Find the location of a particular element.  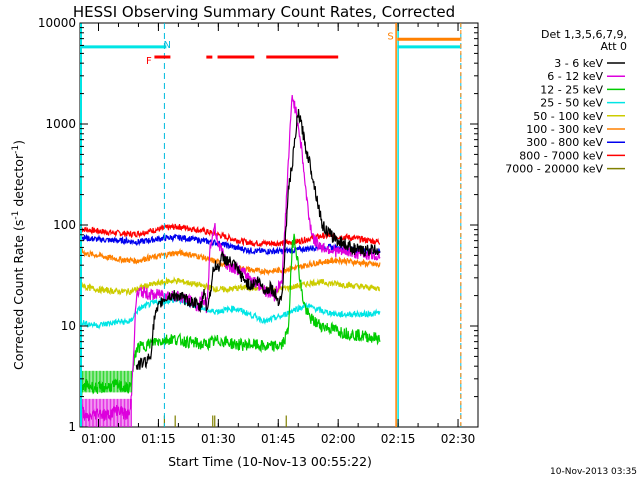

legend-label: 7000 - 20000 keV is located at coordinates (554, 169).